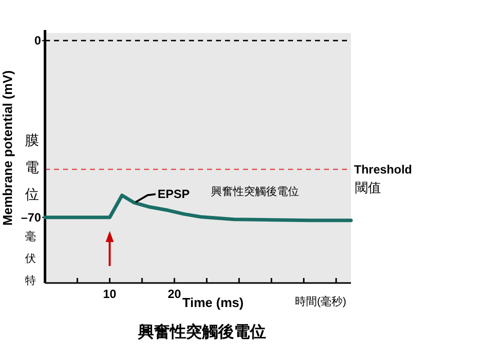 This screenshot has width=488, height=354. What do you see at coordinates (320, 301) in the screenshot?
I see `text: 時間(毫秒)` at bounding box center [320, 301].